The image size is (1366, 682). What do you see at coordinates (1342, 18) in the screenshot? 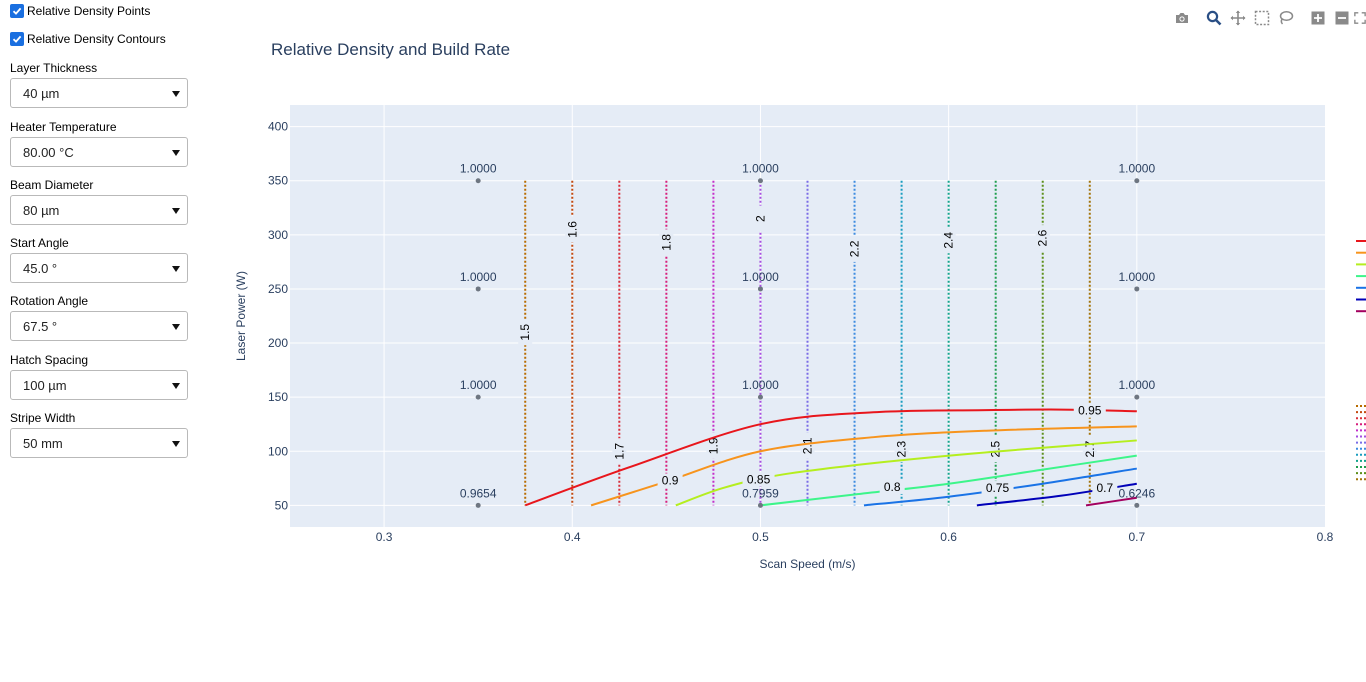
I see `zoom-out-icon` at bounding box center [1342, 18].